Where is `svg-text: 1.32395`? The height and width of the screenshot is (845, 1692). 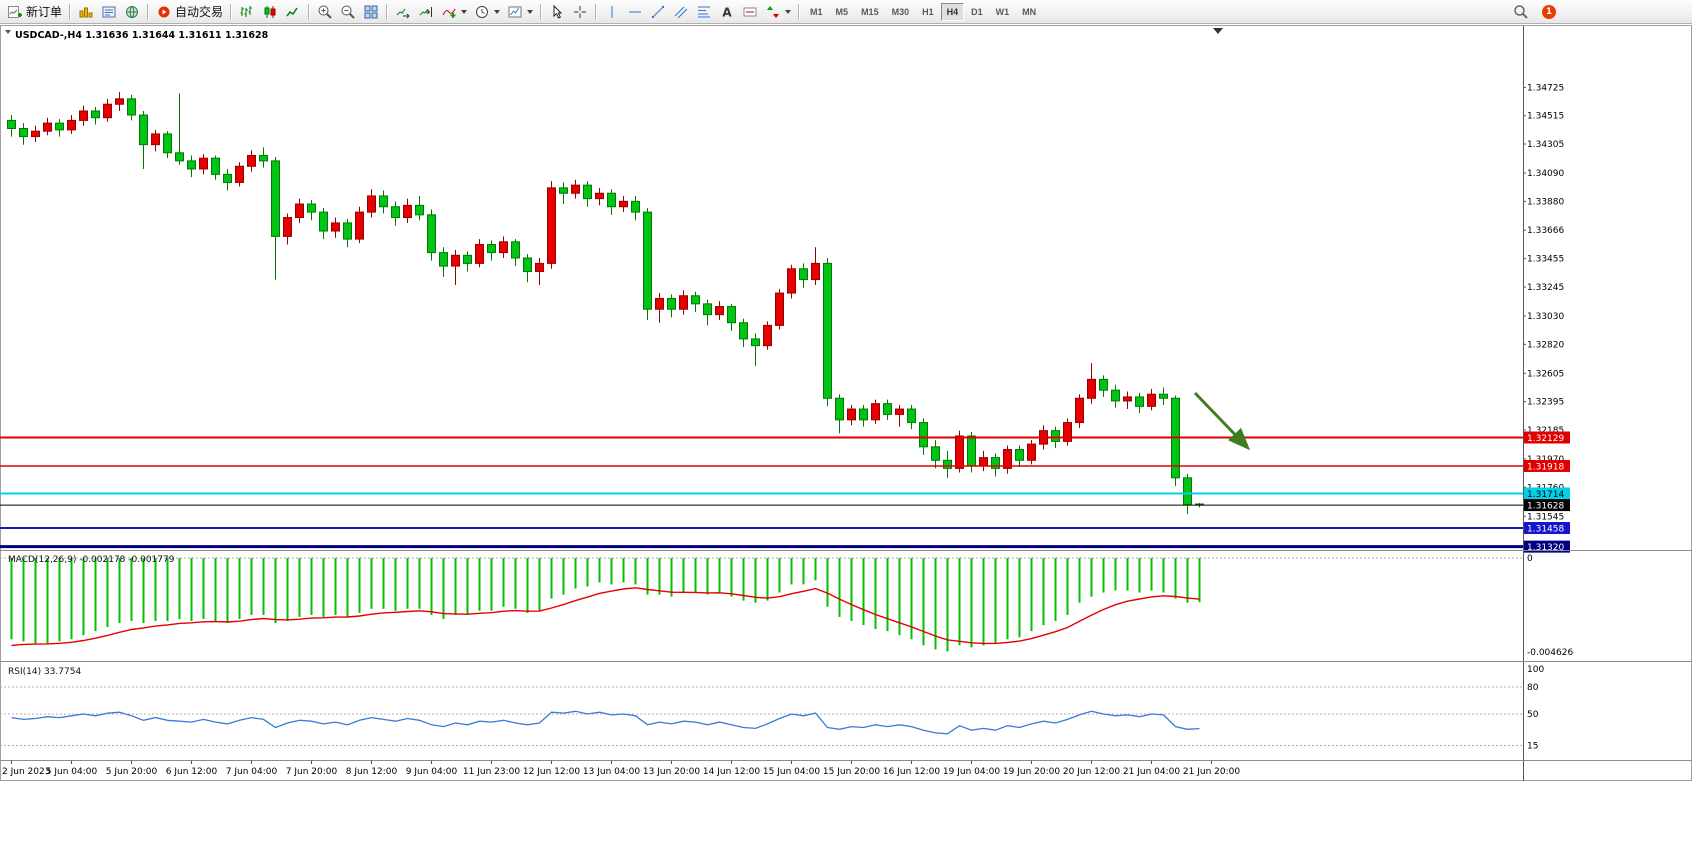 svg-text: 1.32395 is located at coordinates (1545, 403).